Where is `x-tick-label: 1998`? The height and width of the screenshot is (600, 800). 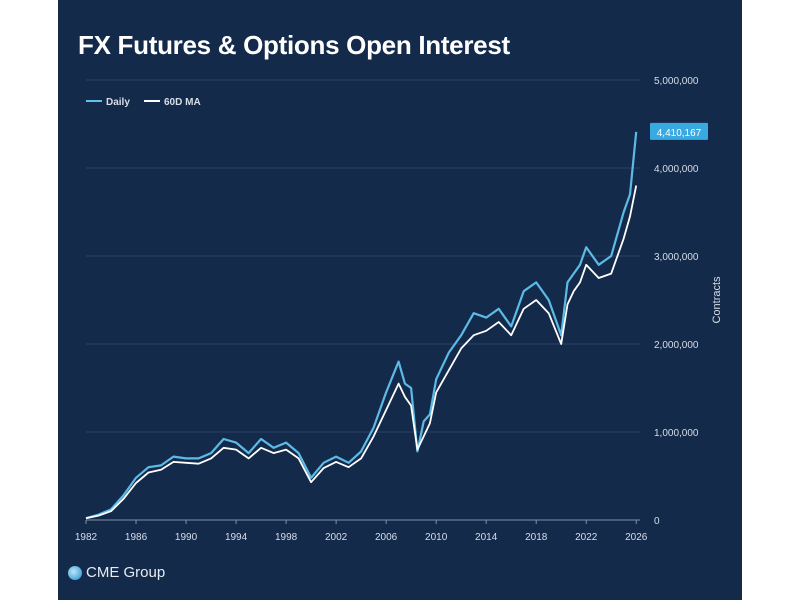
x-tick-label: 1998 is located at coordinates (286, 537).